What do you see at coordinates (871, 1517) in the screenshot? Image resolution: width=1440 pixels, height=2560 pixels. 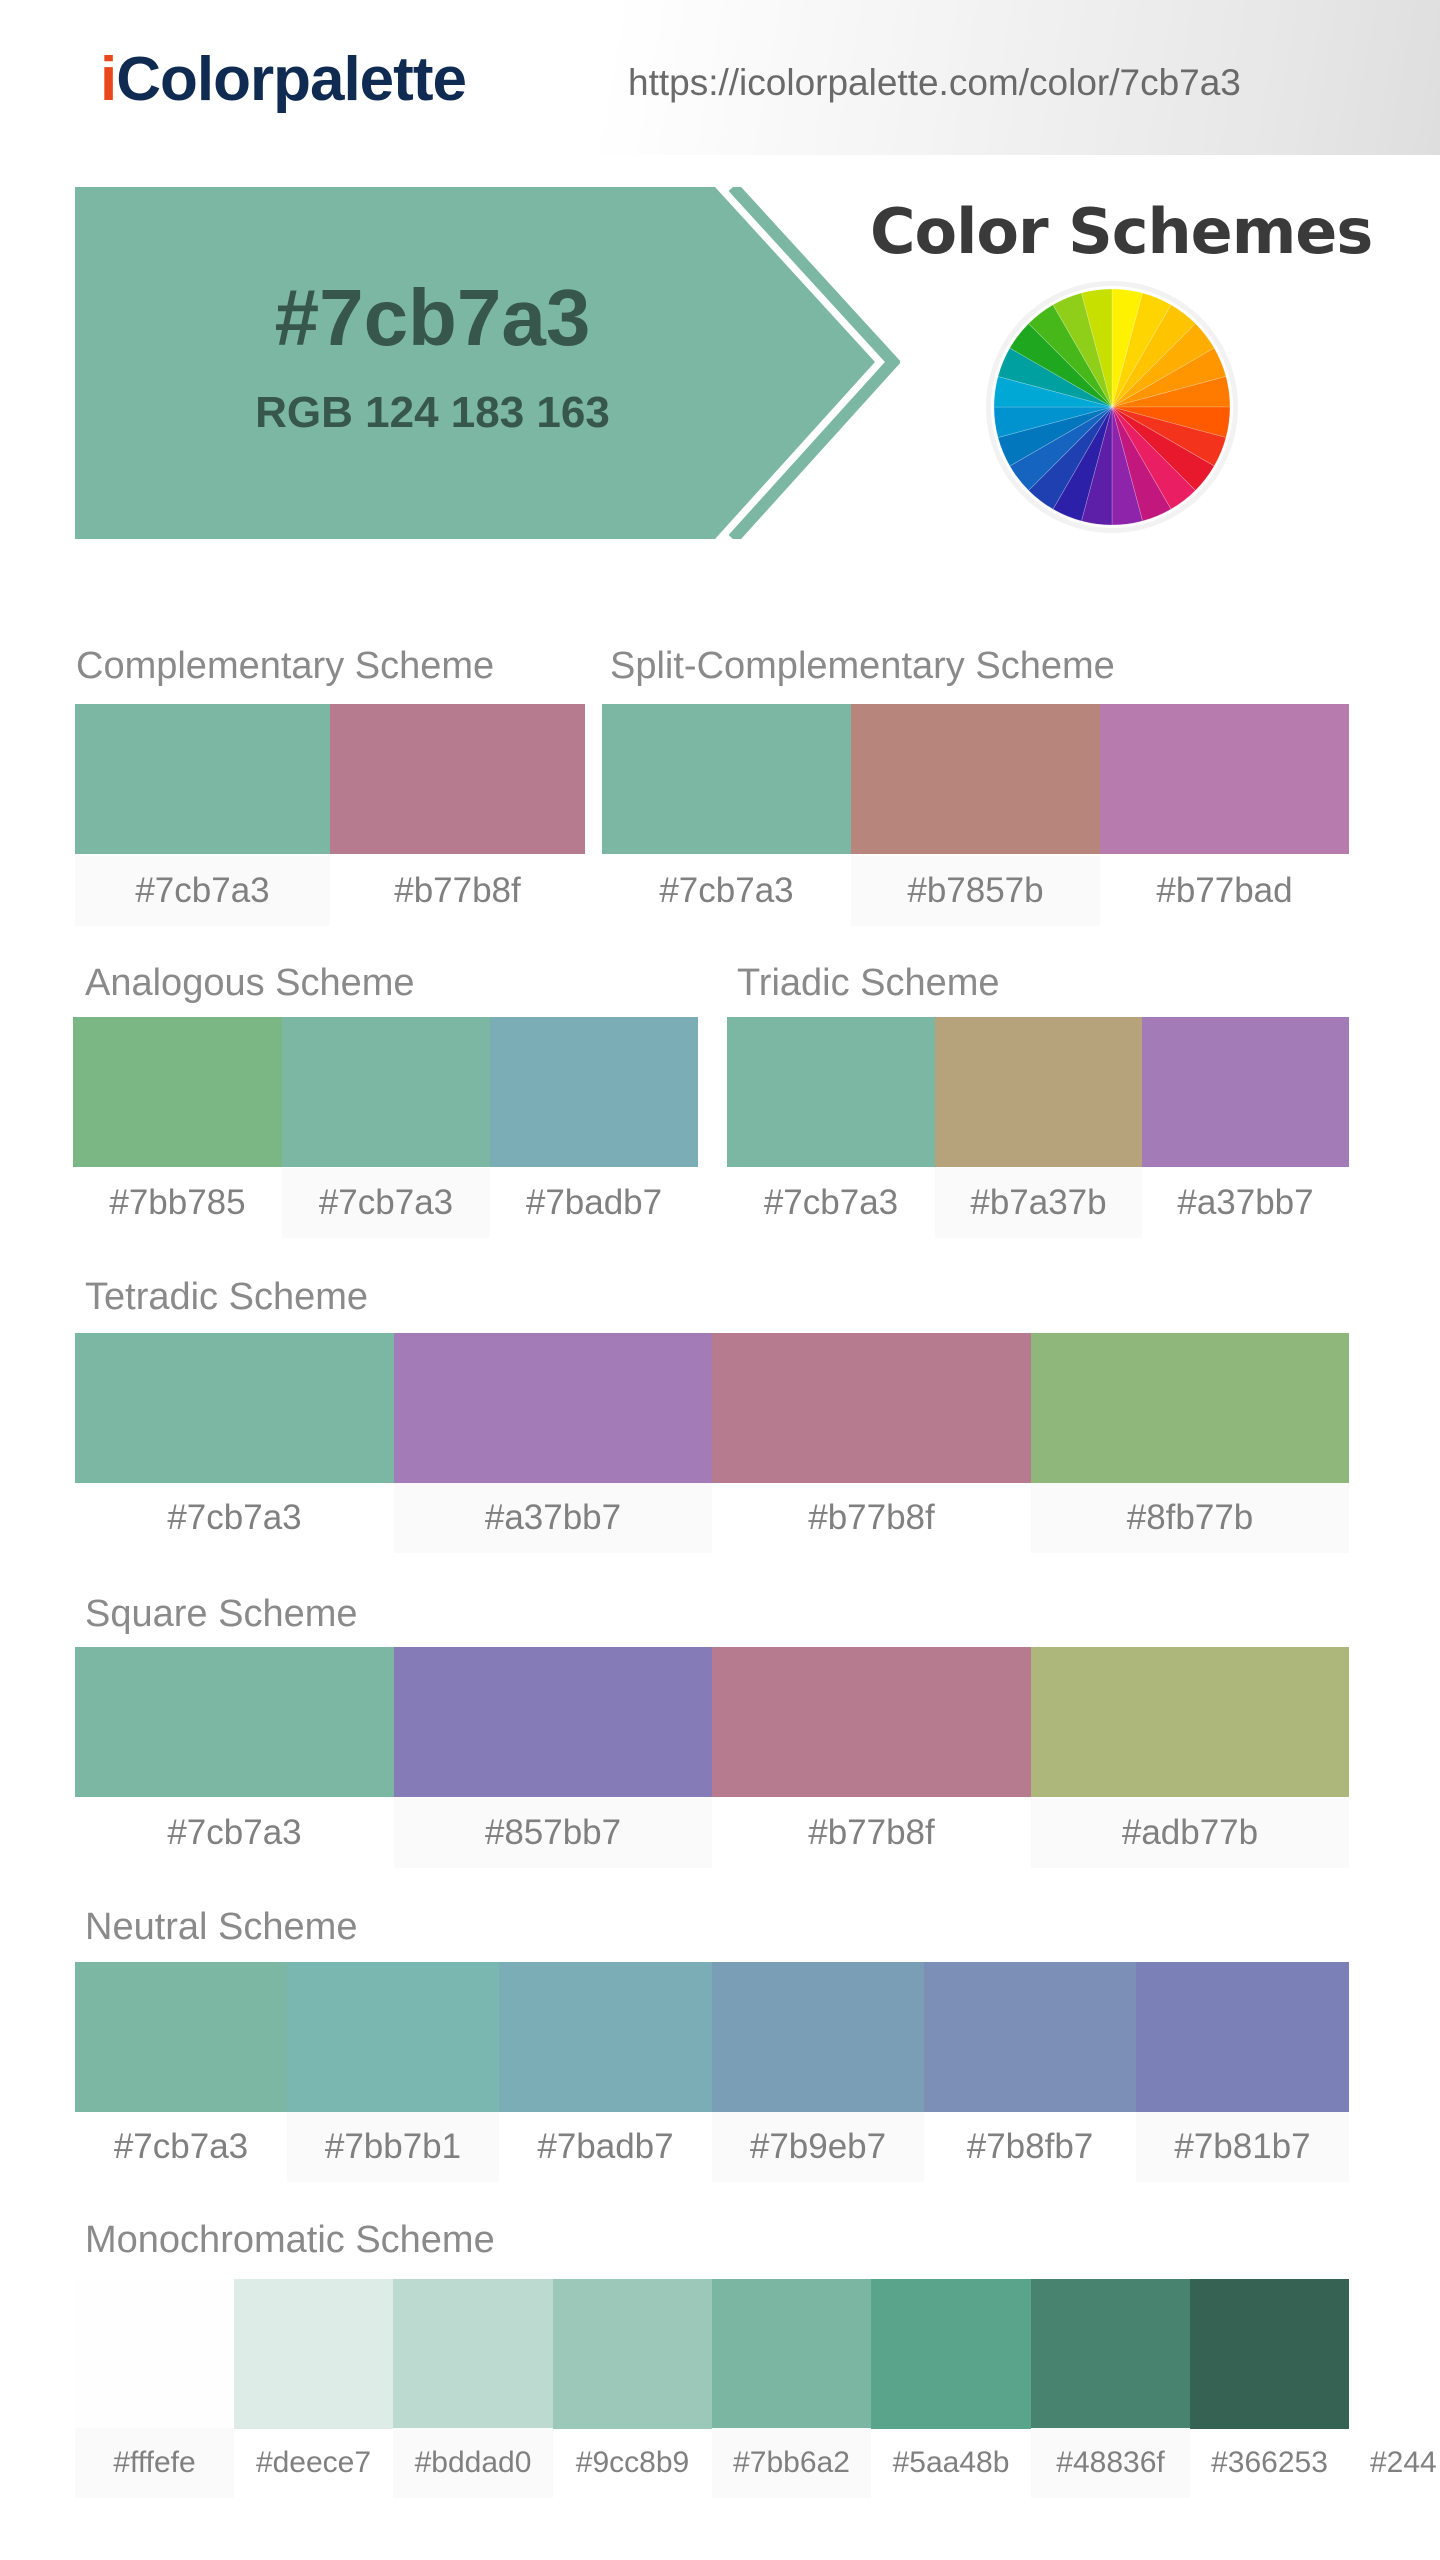 I see `tetradic-hex-3: #b77b8f` at bounding box center [871, 1517].